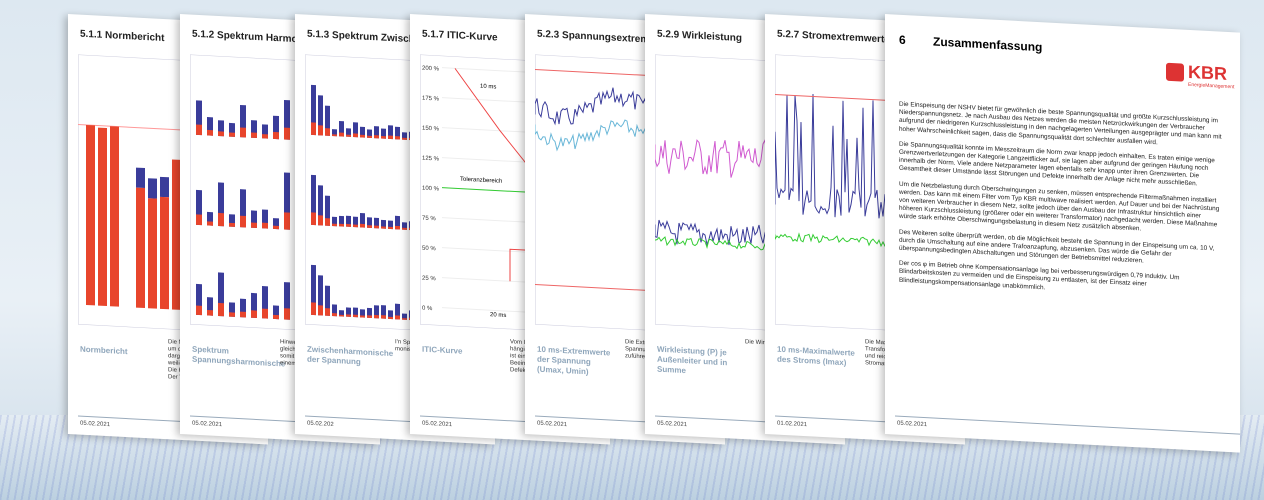 The width and height of the screenshot is (1264, 500). I want to click on y-tick-label: 100 %, so click(431, 189).